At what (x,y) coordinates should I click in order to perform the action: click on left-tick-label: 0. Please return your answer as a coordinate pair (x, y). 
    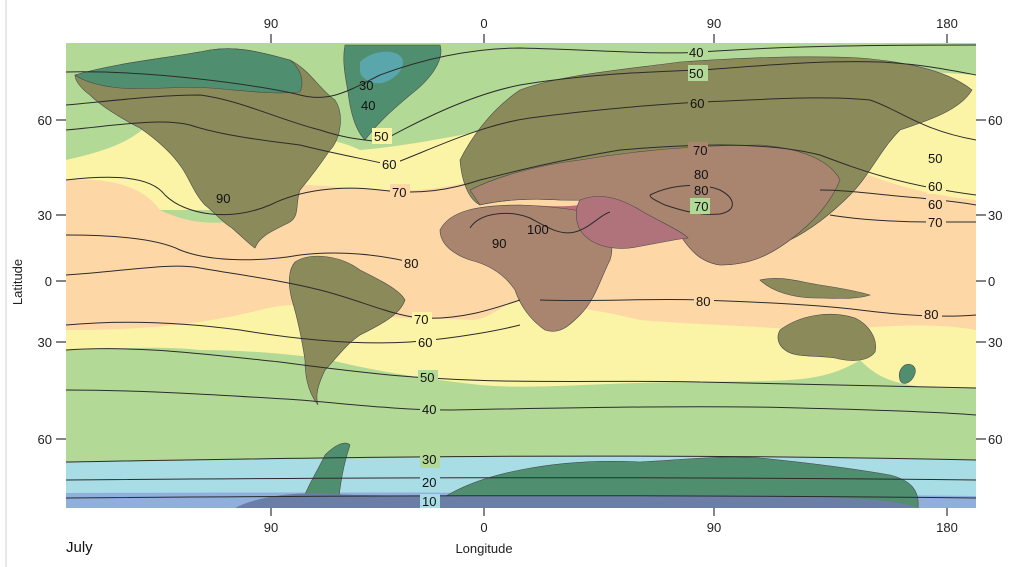
    Looking at the image, I should click on (48, 281).